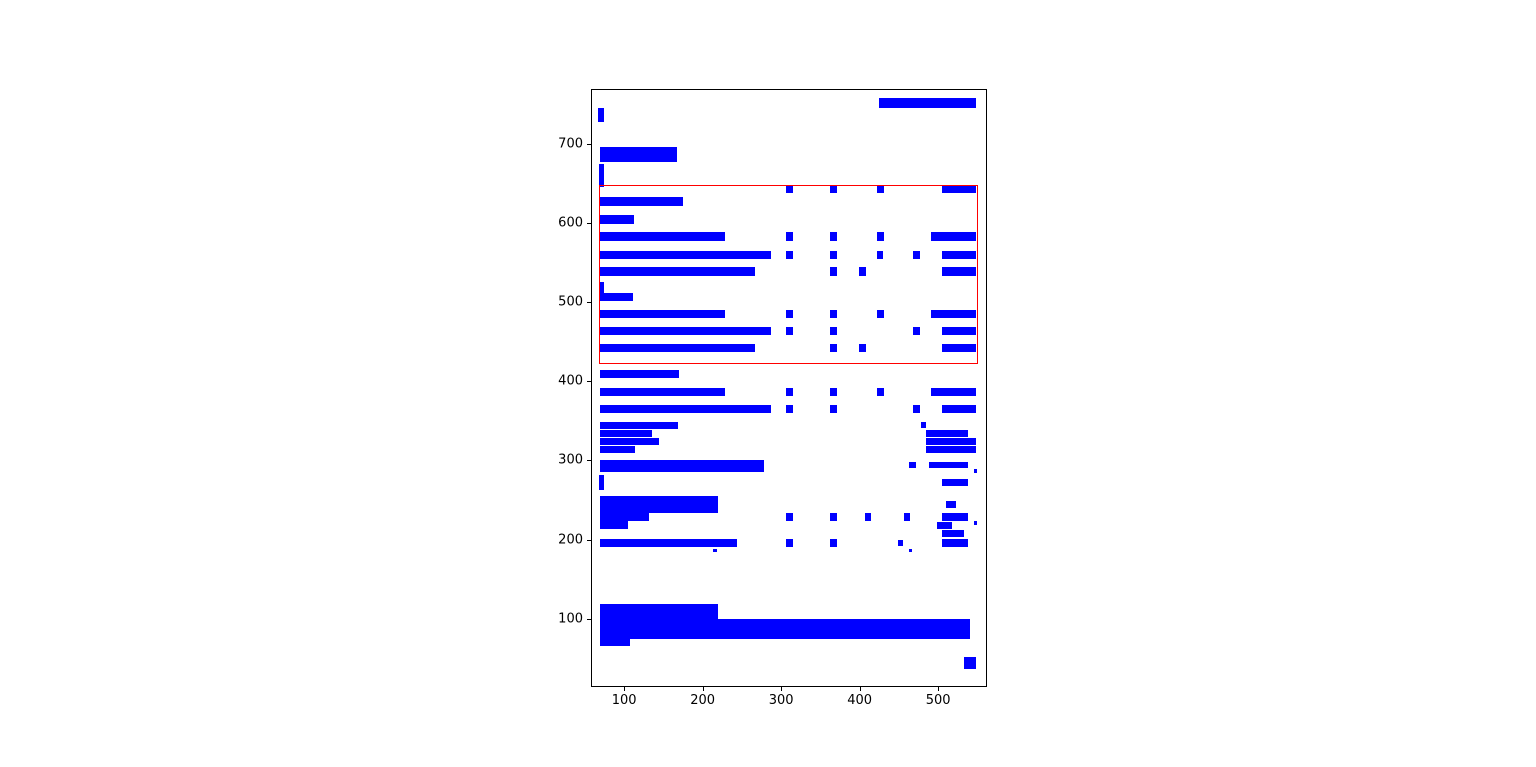 This screenshot has width=1536, height=767. What do you see at coordinates (570, 540) in the screenshot?
I see `y-tick-label: 200` at bounding box center [570, 540].